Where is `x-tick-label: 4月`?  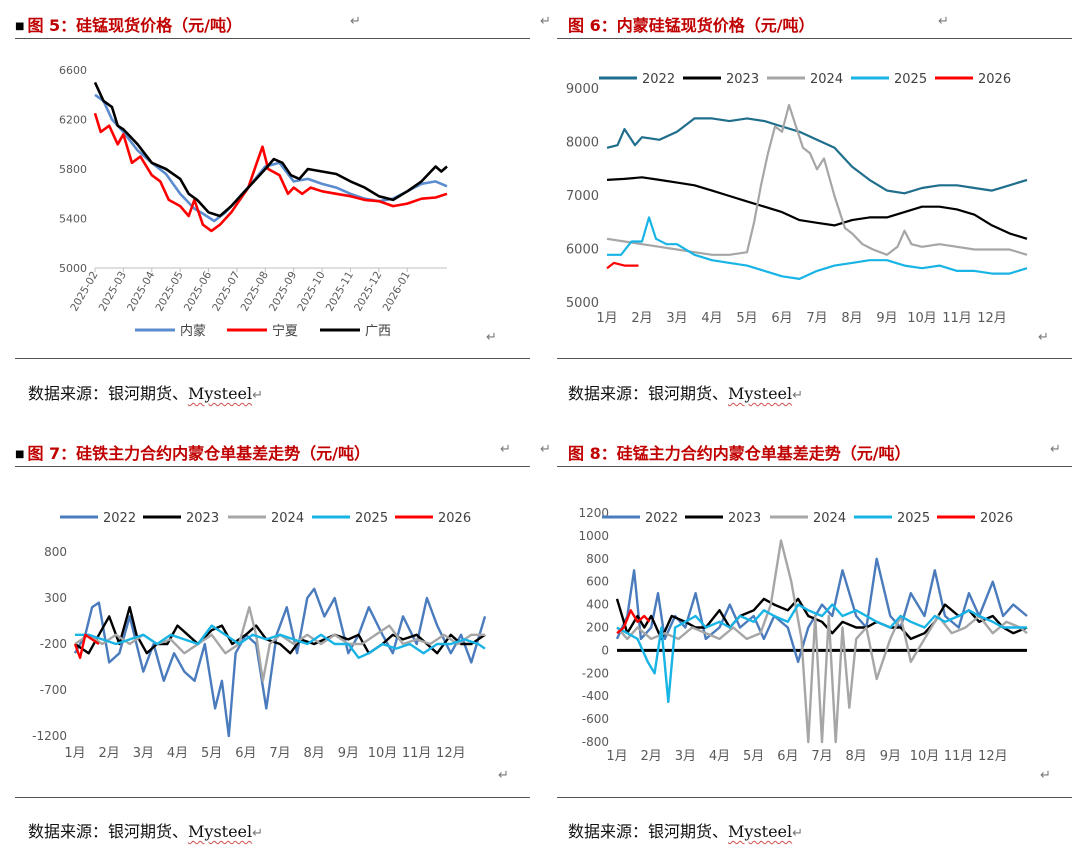 x-tick-label: 4月 is located at coordinates (177, 753).